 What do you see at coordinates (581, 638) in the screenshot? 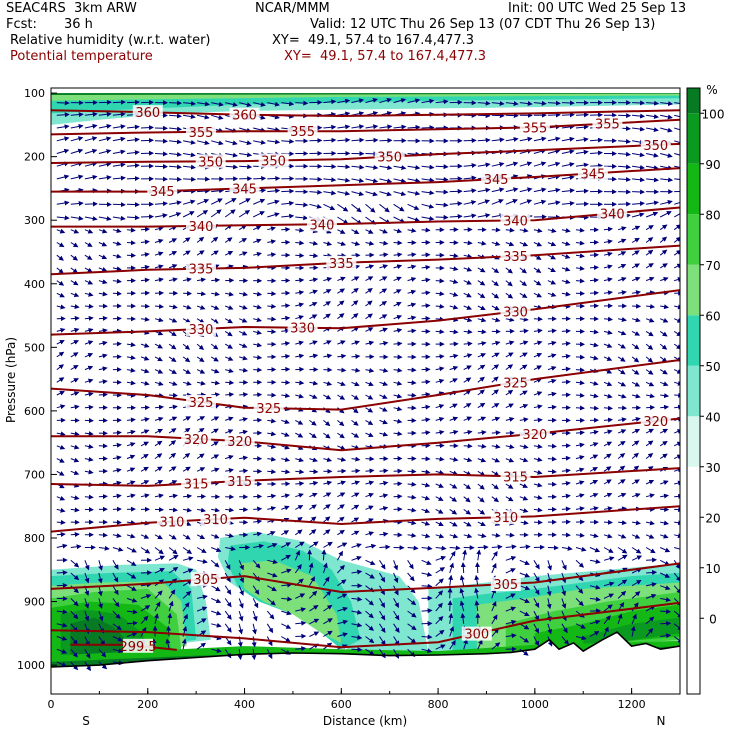
I see `wind-arrow-1927` at bounding box center [581, 638].